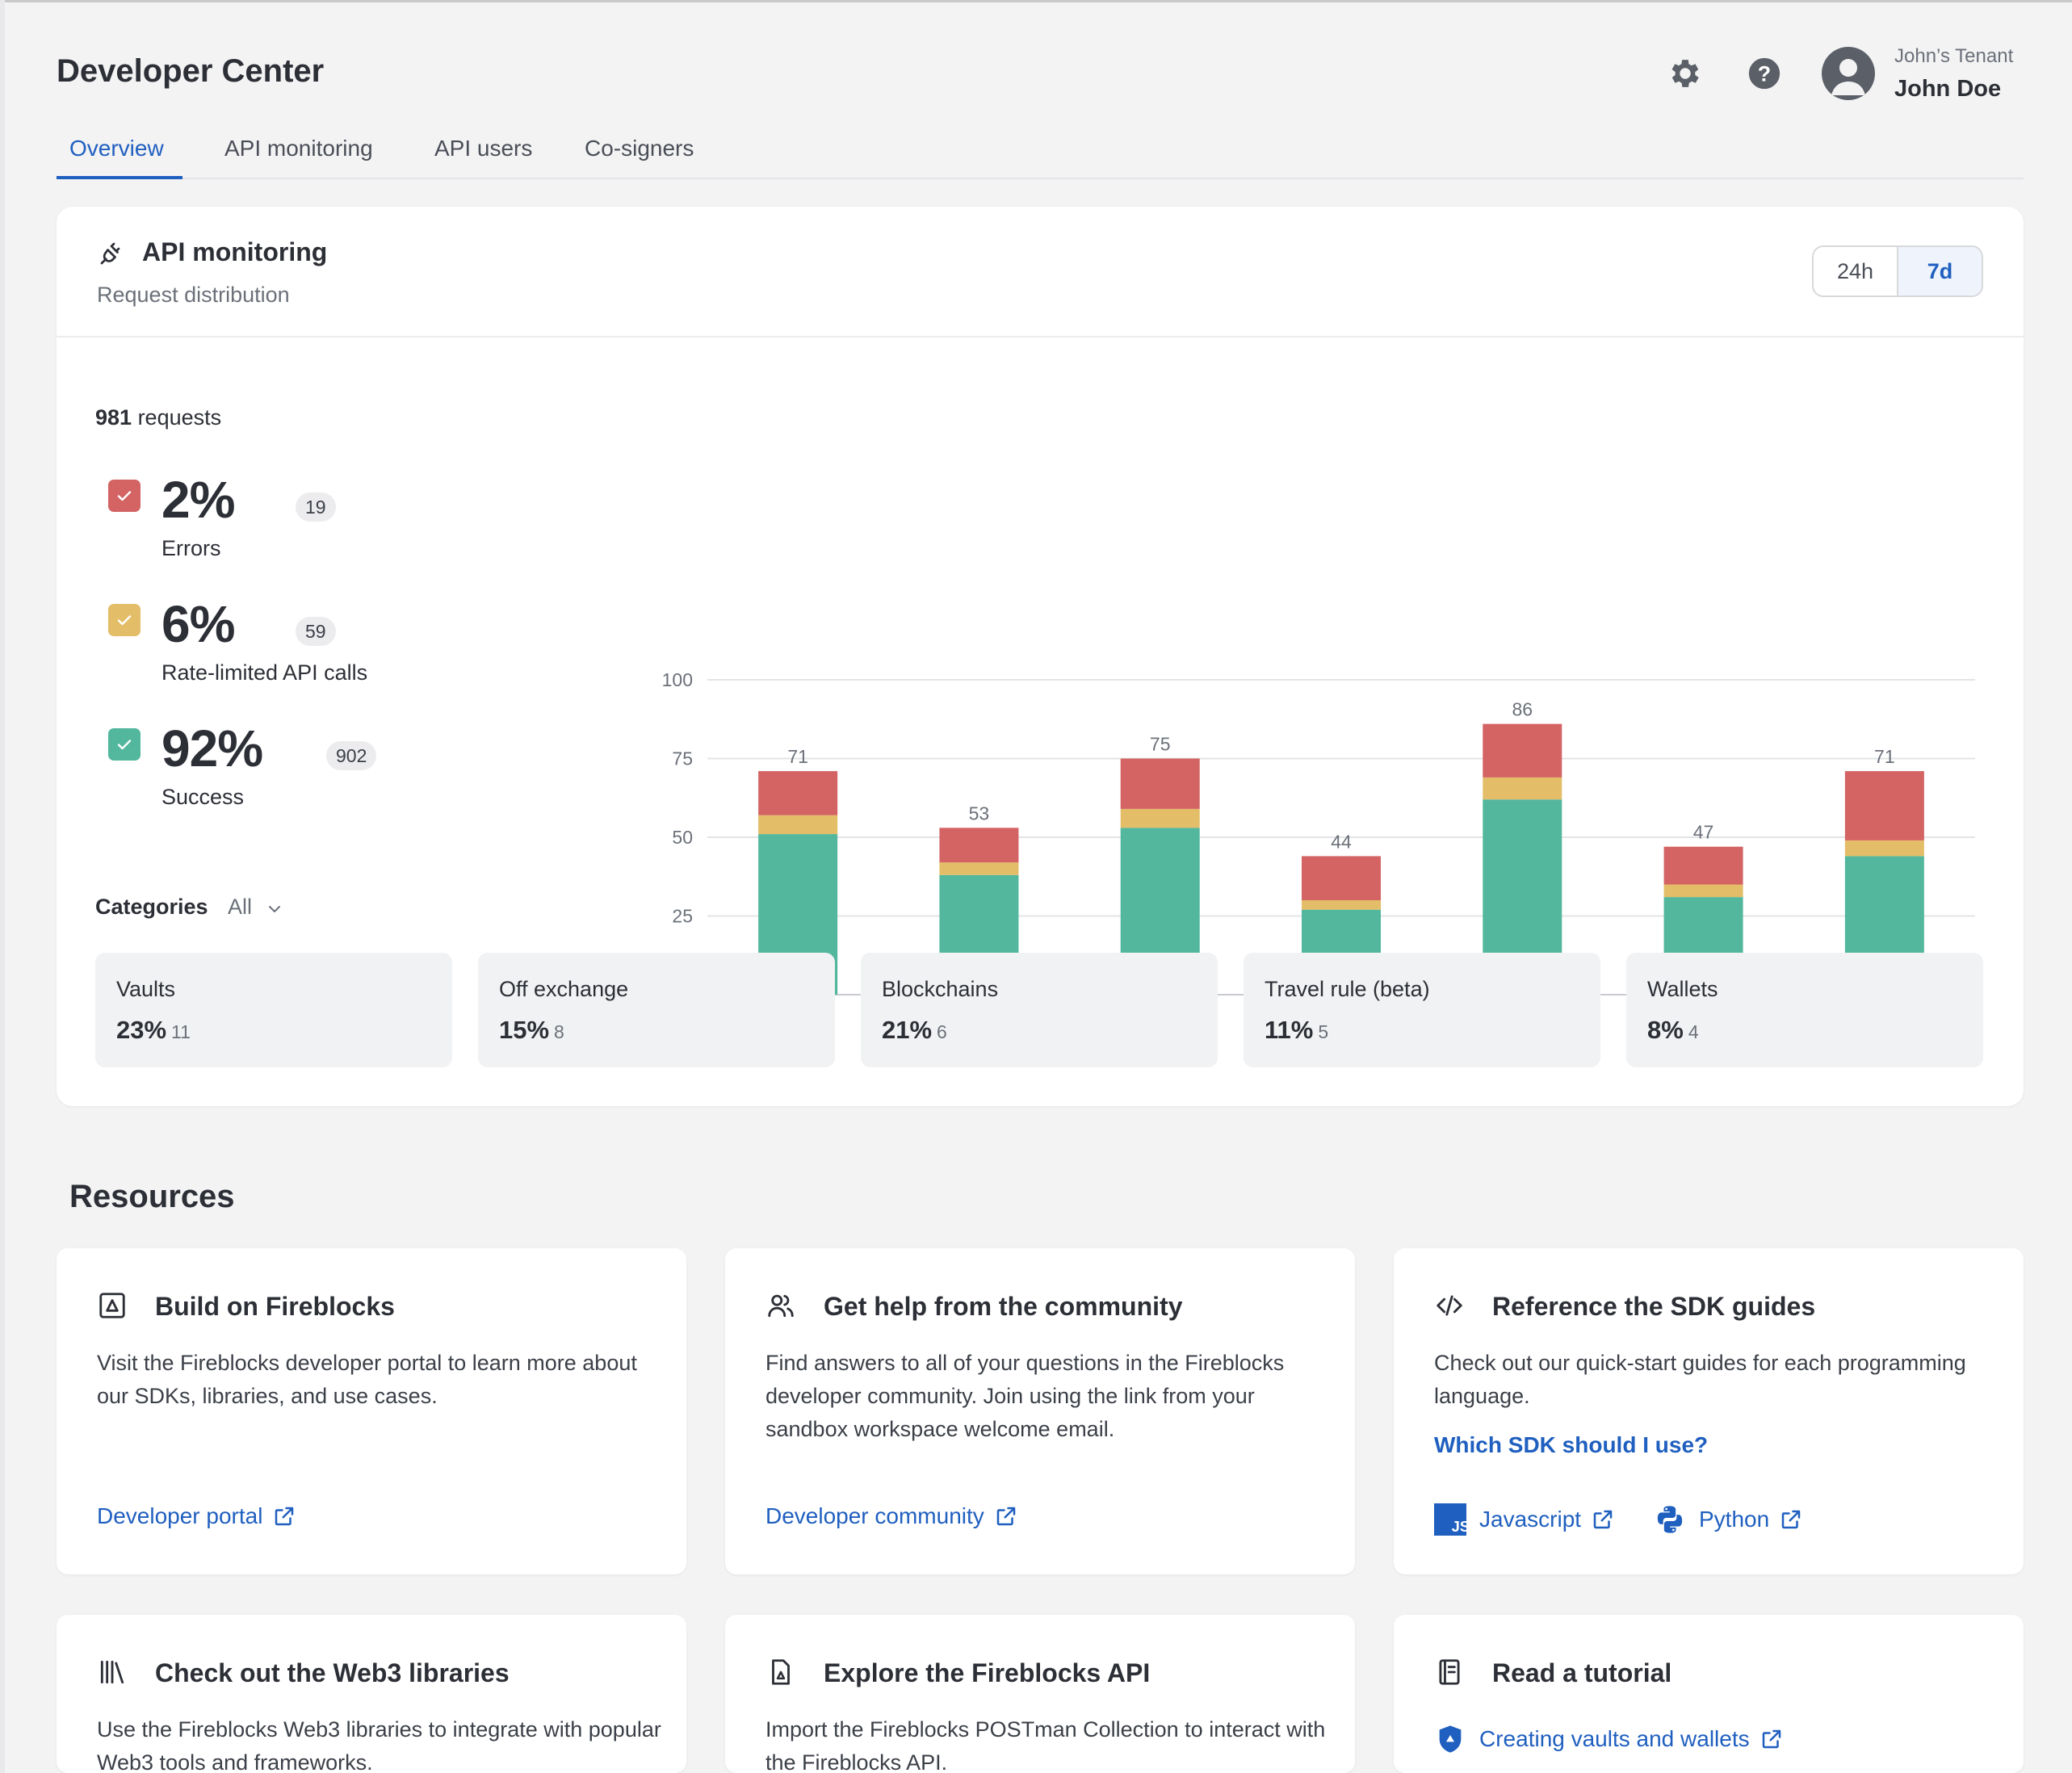  I want to click on categories-filter: All, so click(240, 907).